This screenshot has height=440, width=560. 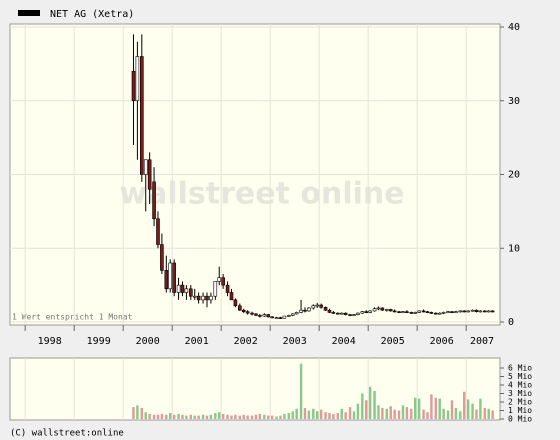 What do you see at coordinates (482, 341) in the screenshot?
I see `x-tick-label: 2007` at bounding box center [482, 341].